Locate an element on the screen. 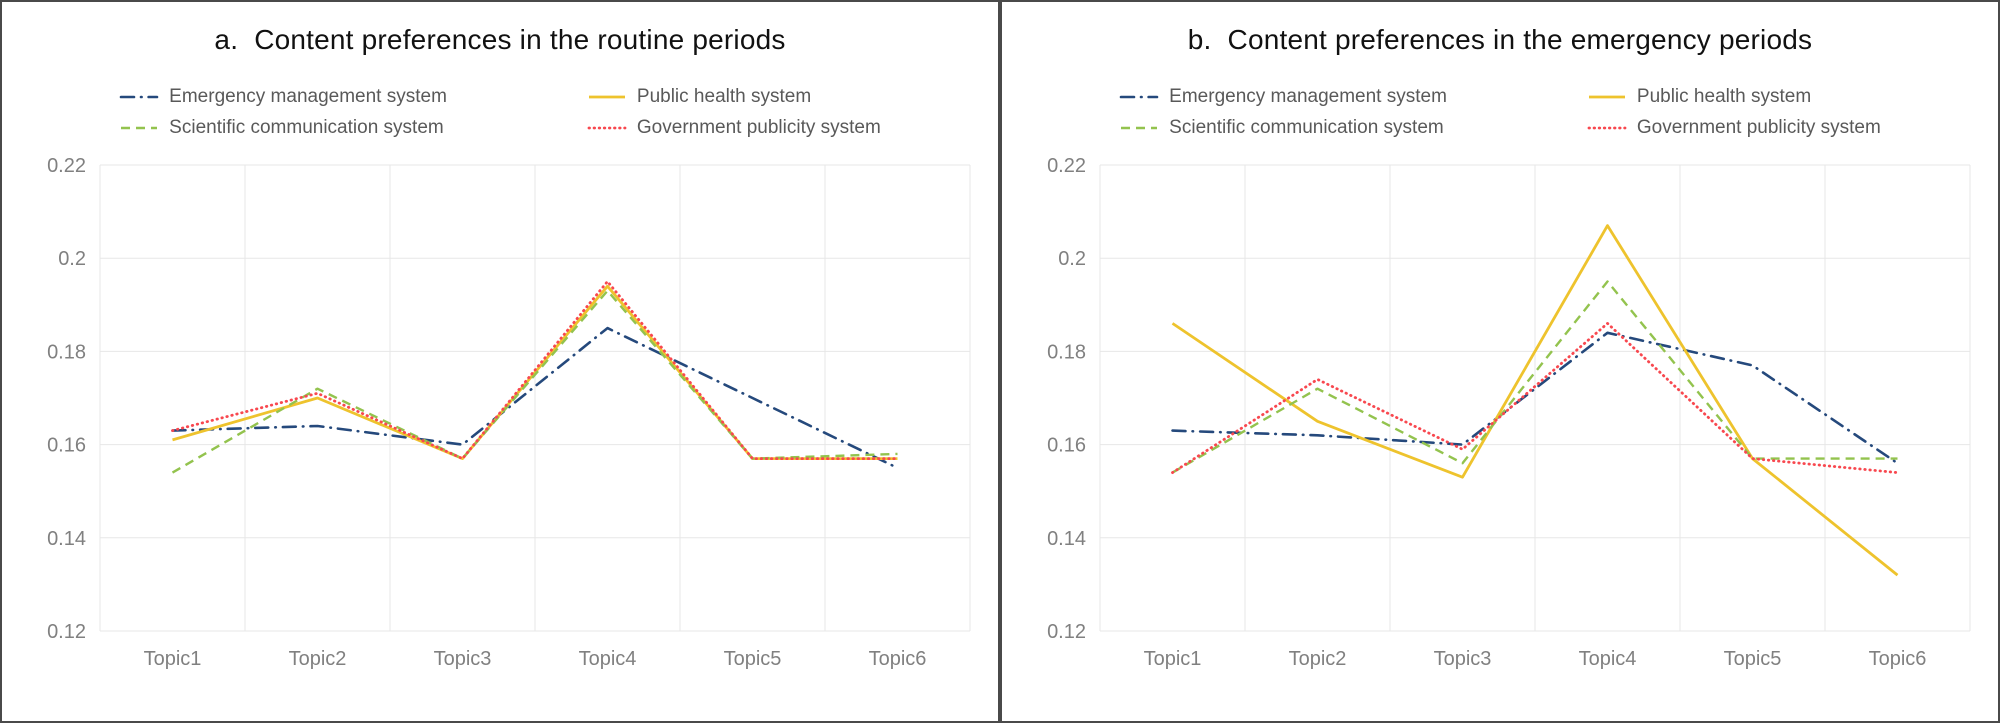 The image size is (2000, 723). panel-divider is located at coordinates (1000, 361).